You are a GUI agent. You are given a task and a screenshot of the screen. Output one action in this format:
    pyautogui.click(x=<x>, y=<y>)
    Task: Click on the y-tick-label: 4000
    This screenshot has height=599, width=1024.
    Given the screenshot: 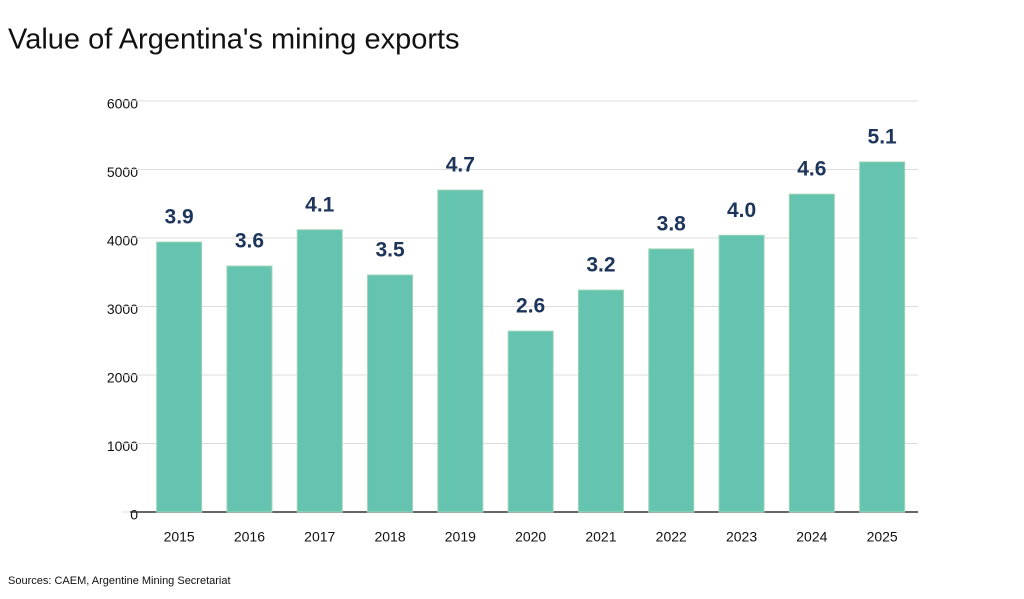 What is the action you would take?
    pyautogui.click(x=122, y=241)
    